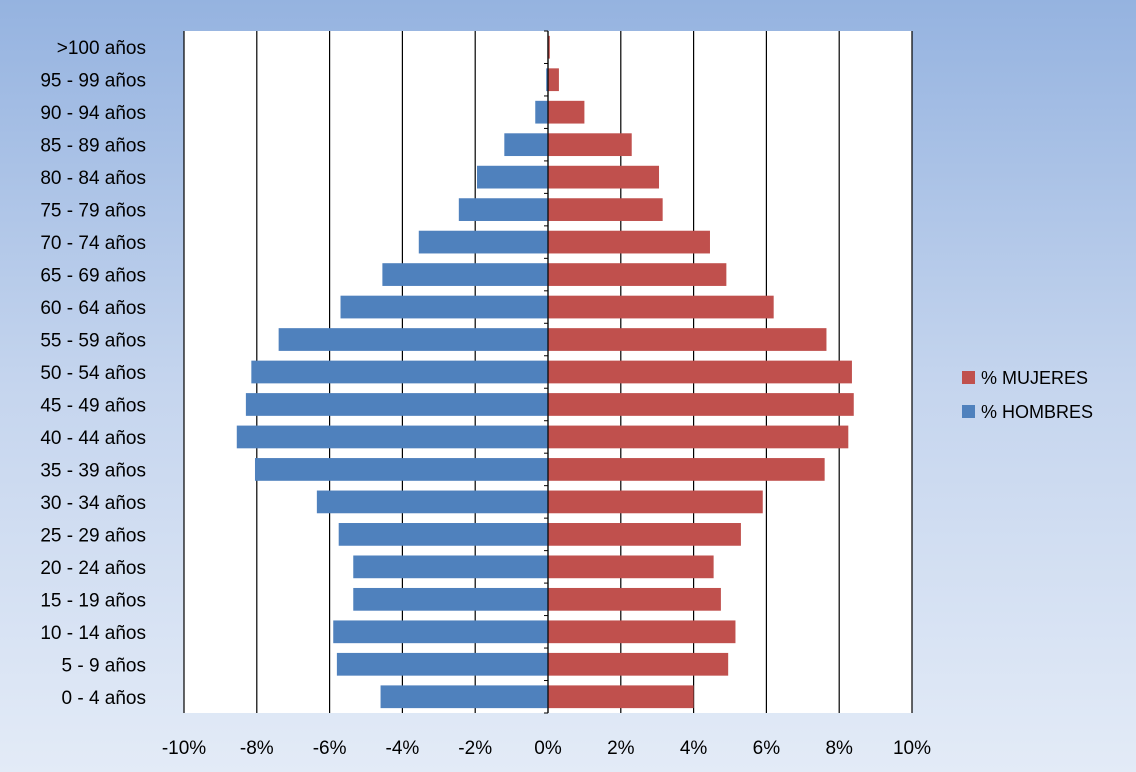 The width and height of the screenshot is (1136, 772). Describe the element at coordinates (93, 600) in the screenshot. I see `category-label: 15 - 19 años` at that location.